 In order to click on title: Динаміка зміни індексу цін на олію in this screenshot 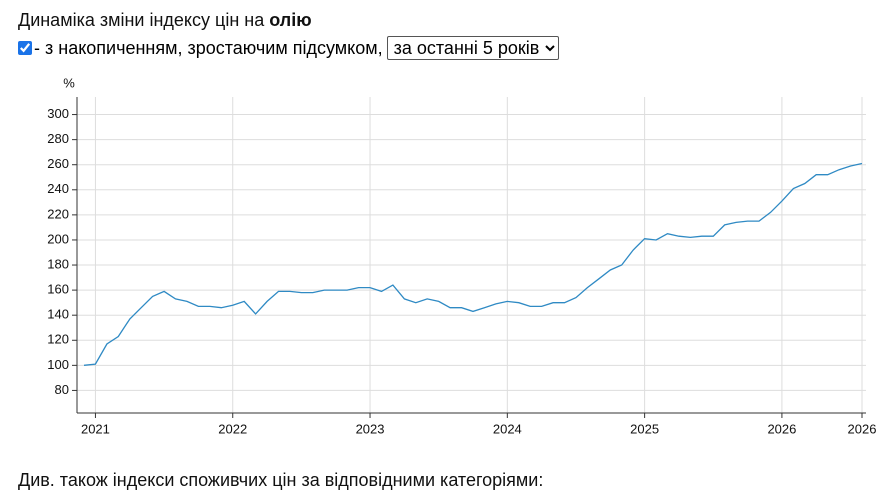, I will do `click(165, 20)`.